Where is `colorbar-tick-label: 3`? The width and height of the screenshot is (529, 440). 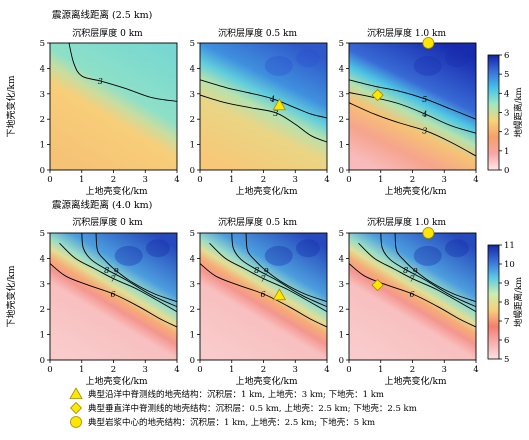
colorbar-tick-label: 3 is located at coordinates (506, 114).